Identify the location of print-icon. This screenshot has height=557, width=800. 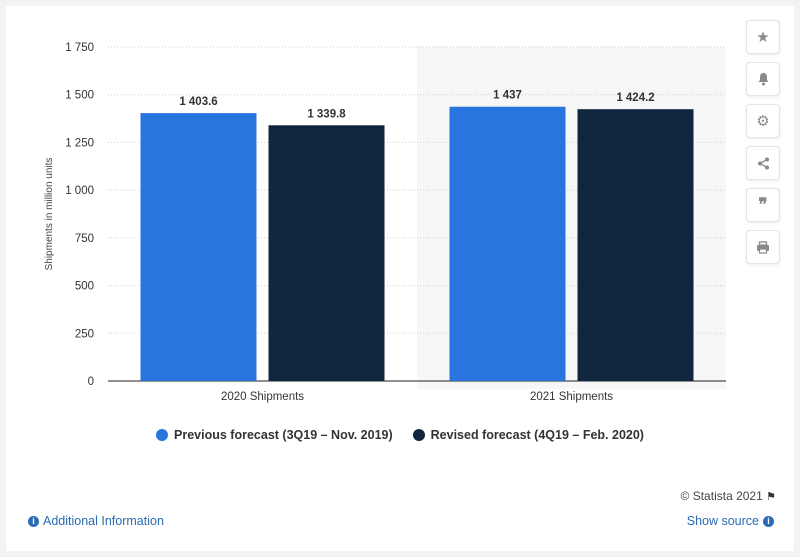
(763, 247).